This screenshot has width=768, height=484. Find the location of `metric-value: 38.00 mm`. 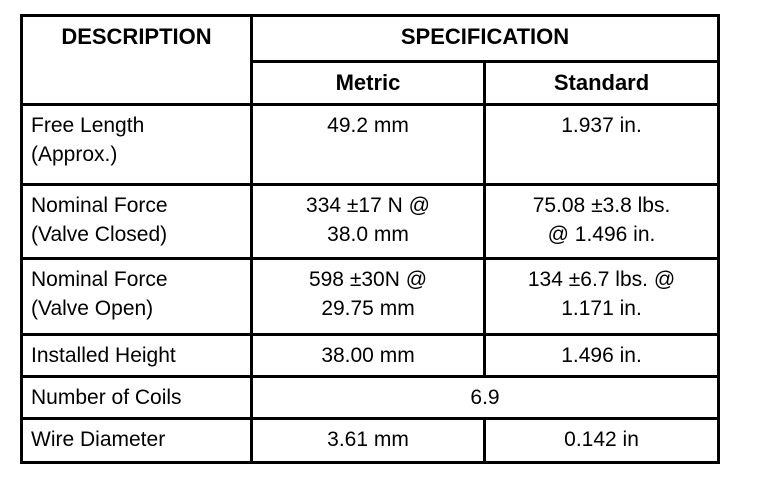

metric-value: 38.00 mm is located at coordinates (368, 355).